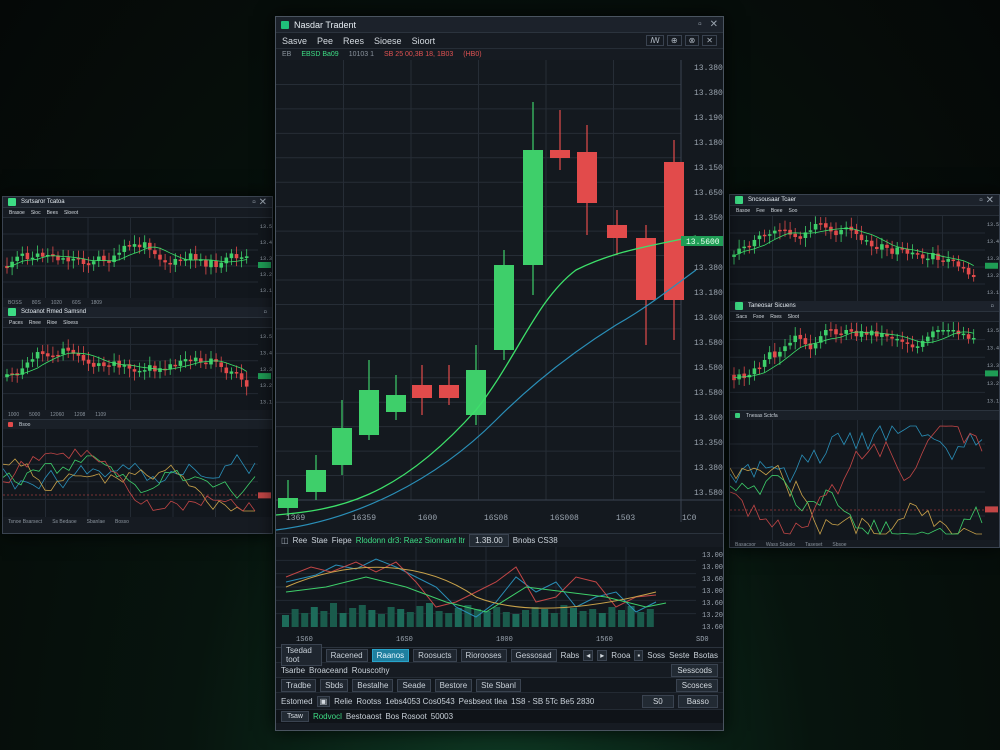  What do you see at coordinates (694, 670) in the screenshot?
I see `row-button: Sesscods` at bounding box center [694, 670].